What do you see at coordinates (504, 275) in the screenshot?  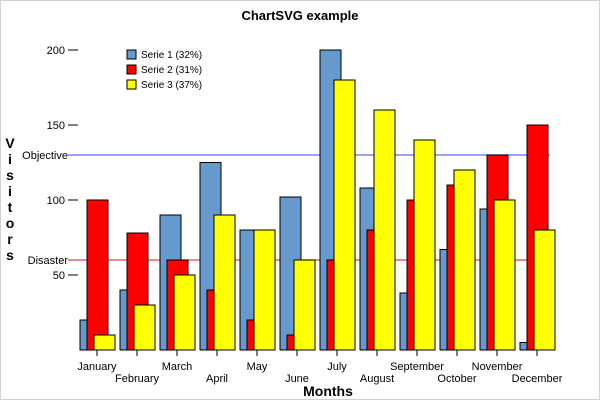 I see `bar-3-november` at bounding box center [504, 275].